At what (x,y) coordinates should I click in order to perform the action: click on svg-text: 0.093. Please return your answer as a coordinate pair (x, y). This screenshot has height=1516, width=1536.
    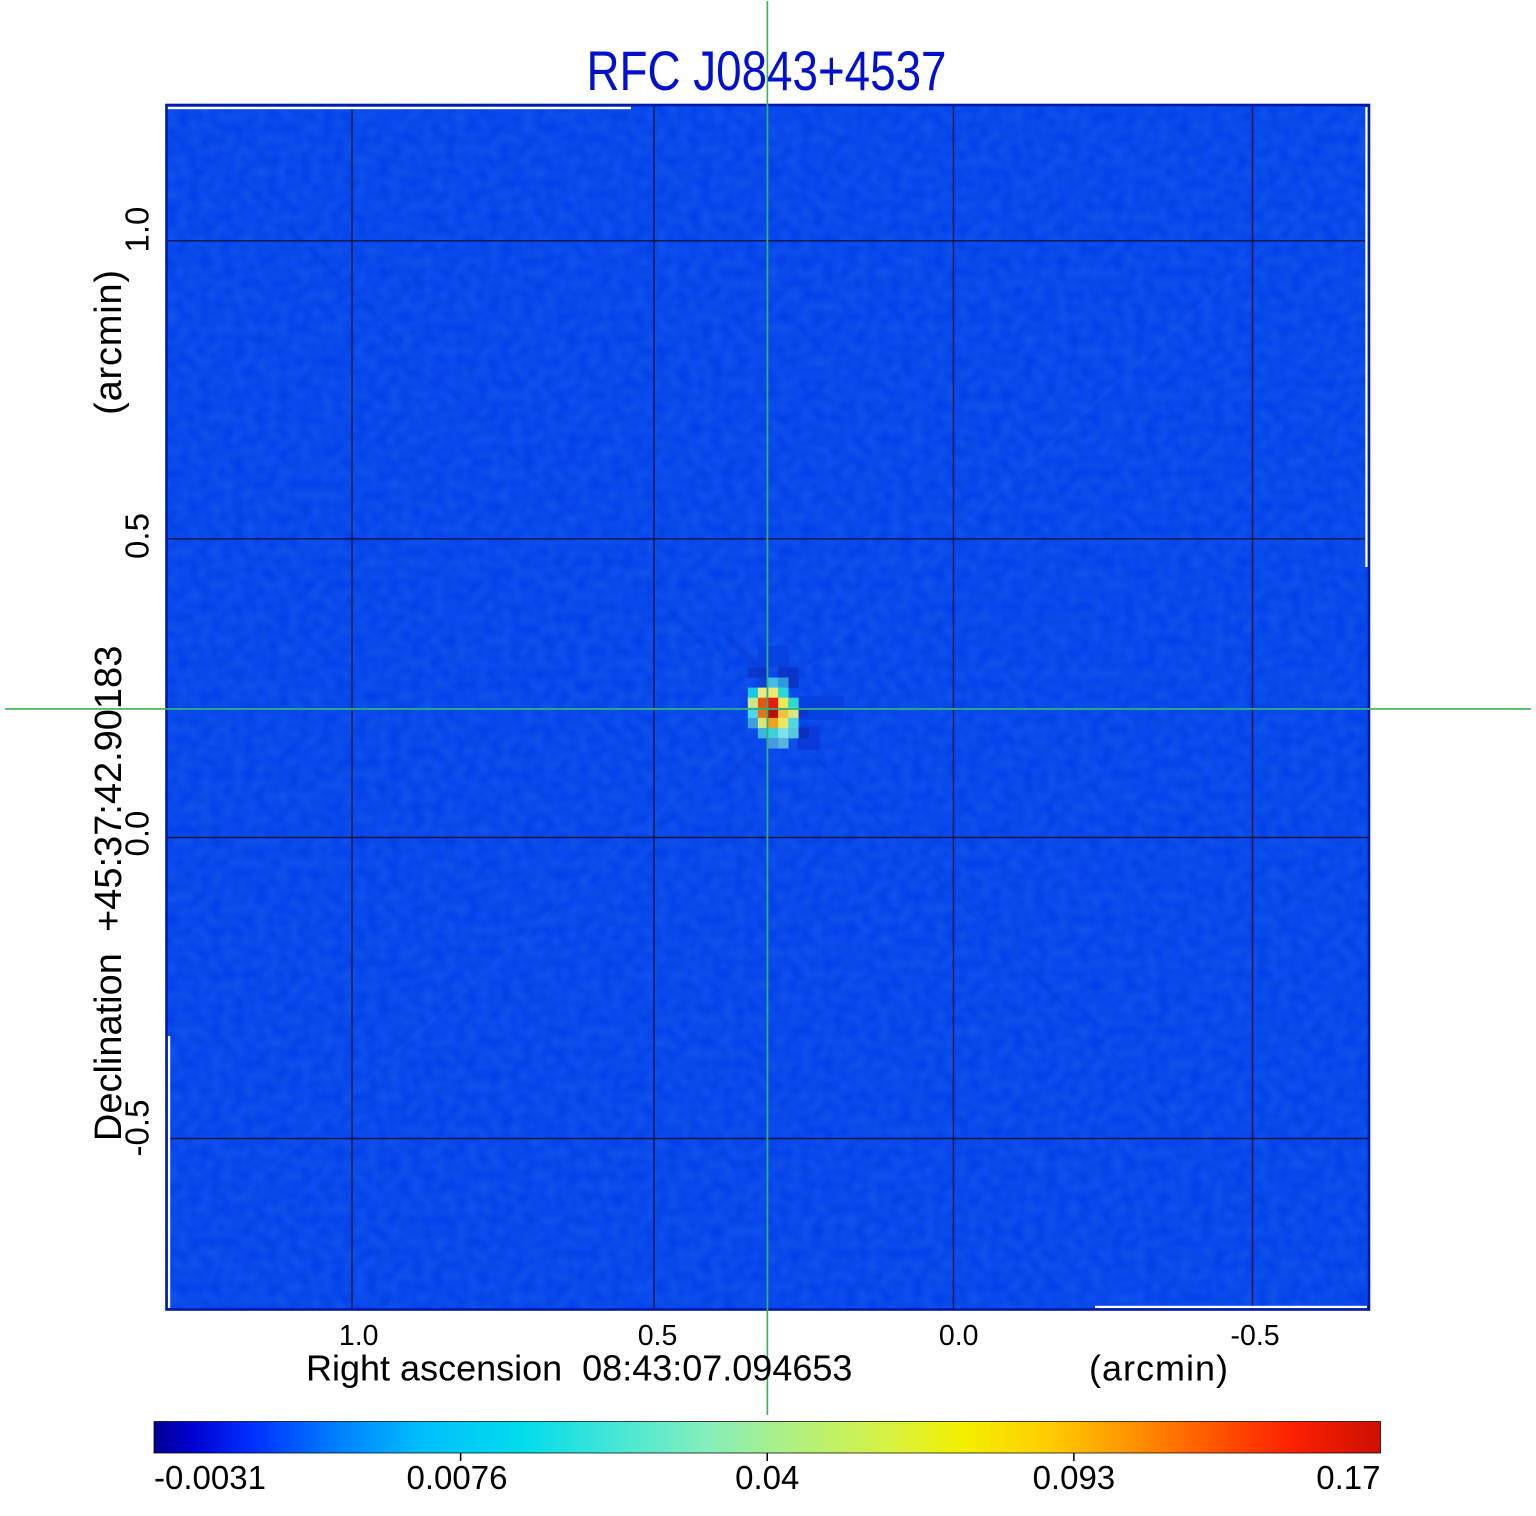
    Looking at the image, I should click on (1074, 1477).